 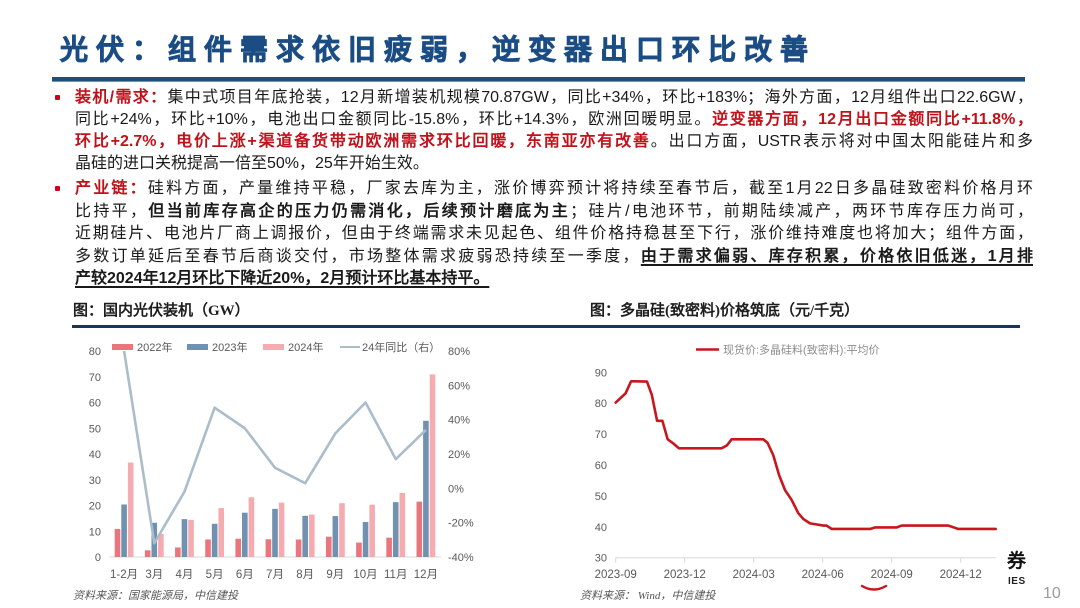 I want to click on x-axis-tick-label: 1-2月, so click(x=124, y=575).